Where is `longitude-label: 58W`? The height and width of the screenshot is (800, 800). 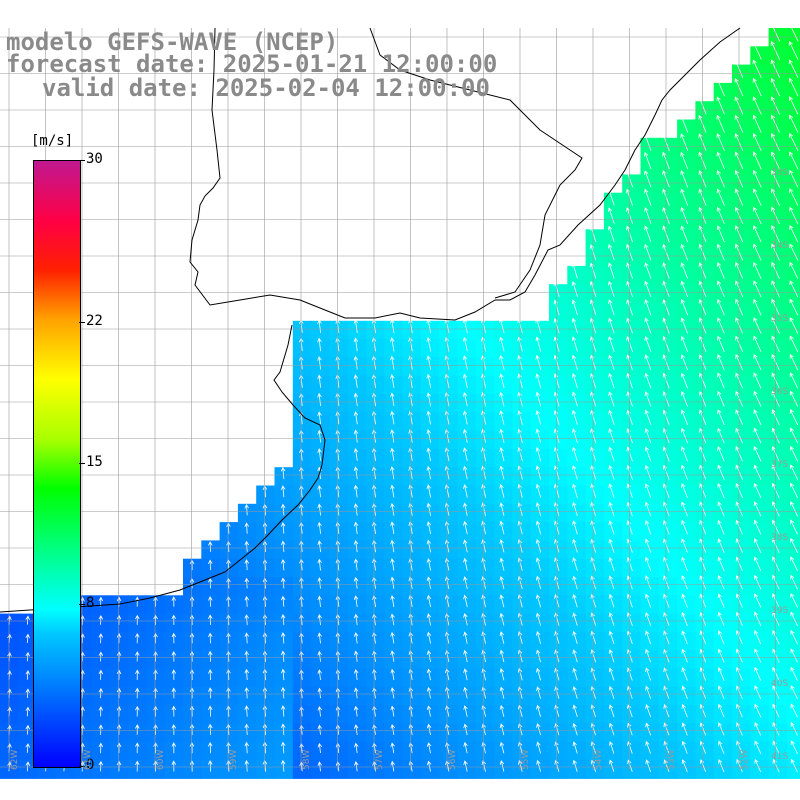
longitude-label: 58W is located at coordinates (307, 759).